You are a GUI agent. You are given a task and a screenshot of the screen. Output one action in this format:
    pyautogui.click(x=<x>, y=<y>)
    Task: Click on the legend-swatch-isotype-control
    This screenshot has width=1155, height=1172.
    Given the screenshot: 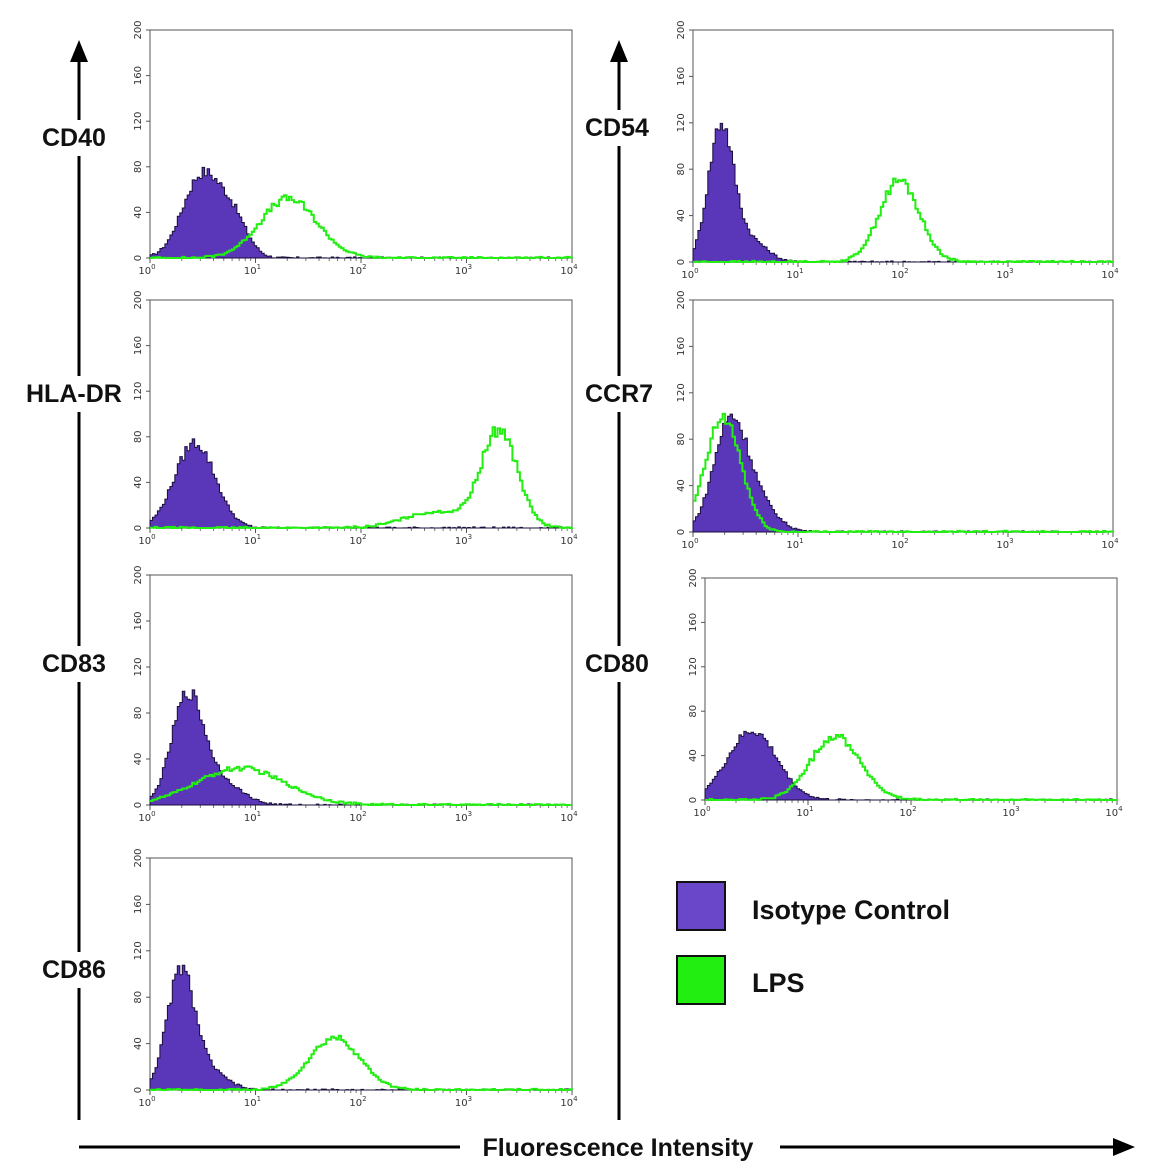 What is the action you would take?
    pyautogui.click(x=701, y=906)
    